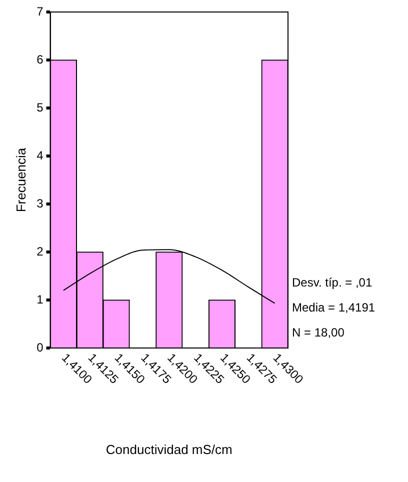 This screenshot has width=408, height=482. What do you see at coordinates (40, 107) in the screenshot?
I see `y-tick-label: 5` at bounding box center [40, 107].